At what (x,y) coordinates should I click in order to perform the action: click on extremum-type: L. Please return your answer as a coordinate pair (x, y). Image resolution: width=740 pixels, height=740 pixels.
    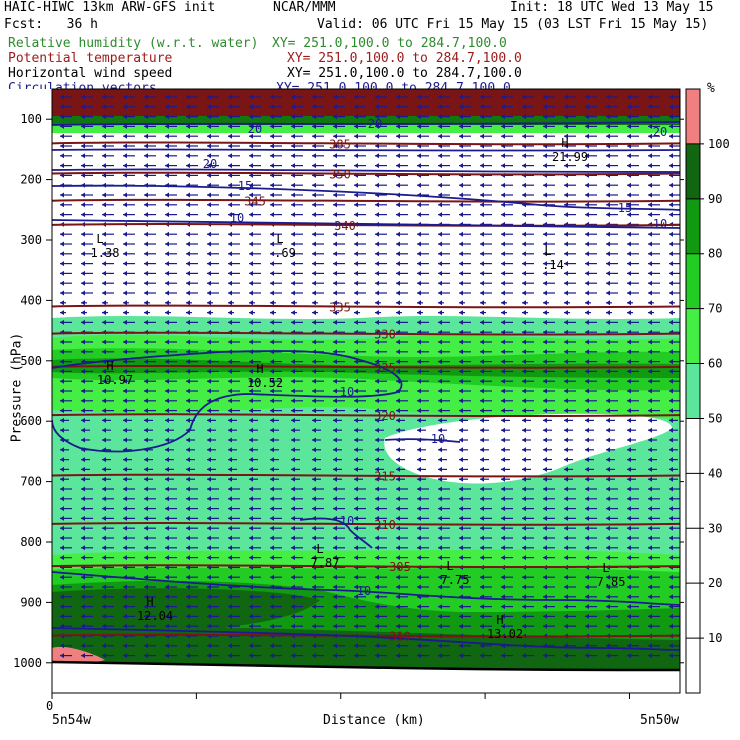
    Looking at the image, I should click on (449, 566).